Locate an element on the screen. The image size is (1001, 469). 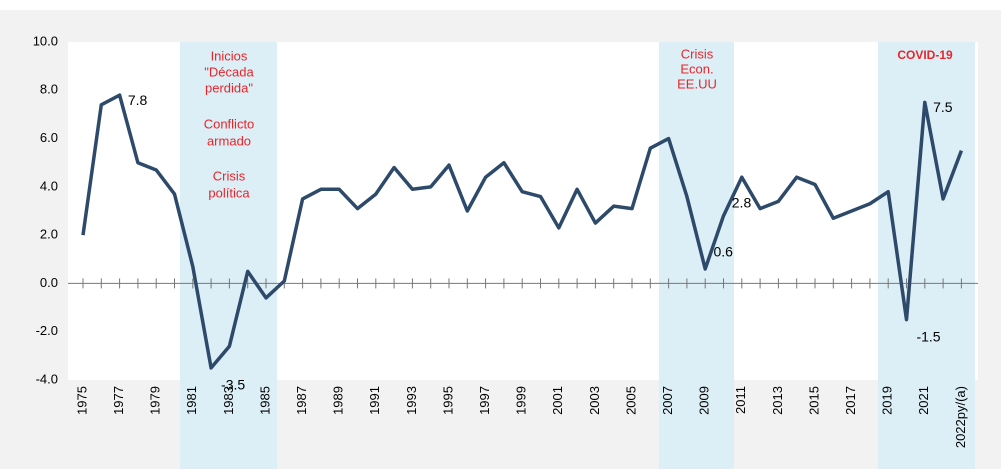
y-tick-label: -4.0 is located at coordinates (47, 378).